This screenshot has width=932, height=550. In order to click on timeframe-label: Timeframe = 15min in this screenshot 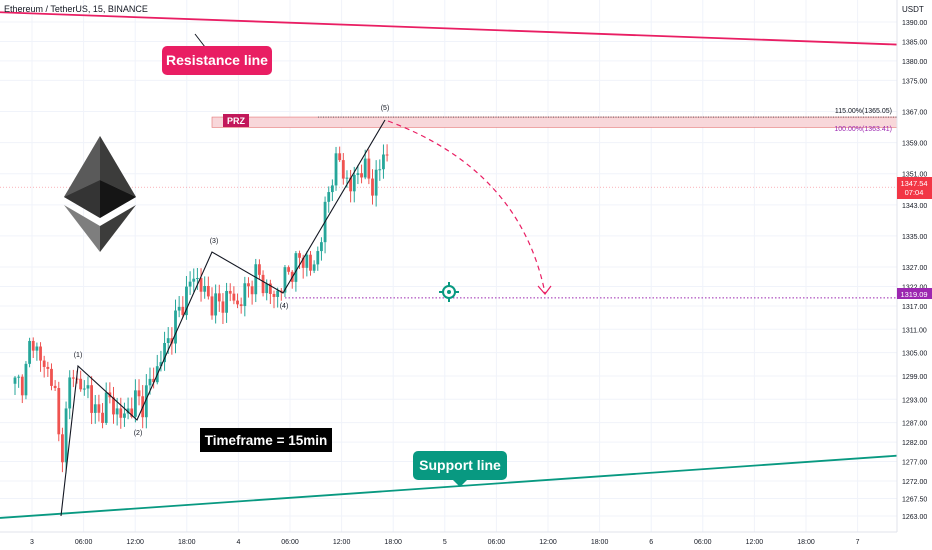, I will do `click(266, 440)`.